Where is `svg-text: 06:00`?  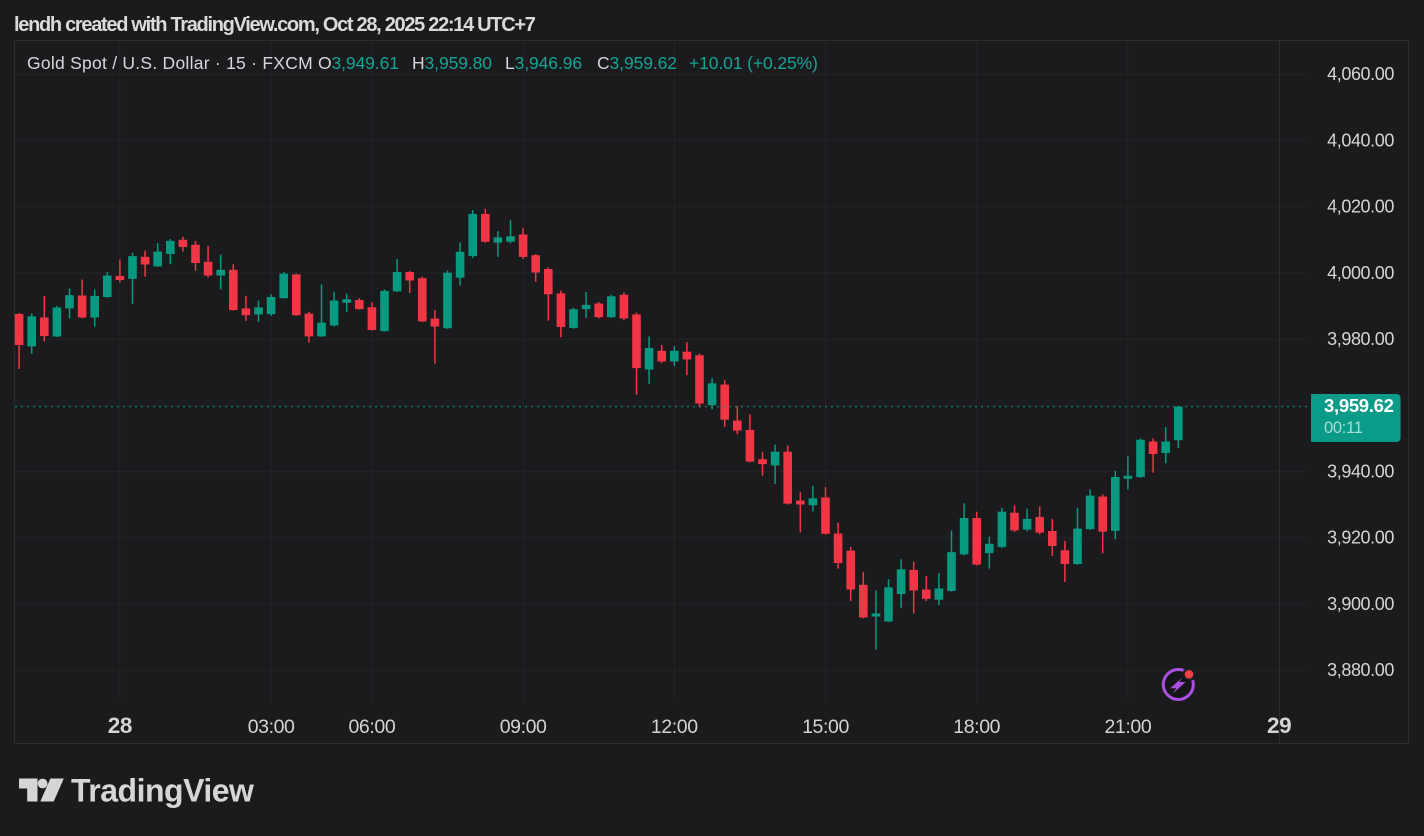 svg-text: 06:00 is located at coordinates (371, 727).